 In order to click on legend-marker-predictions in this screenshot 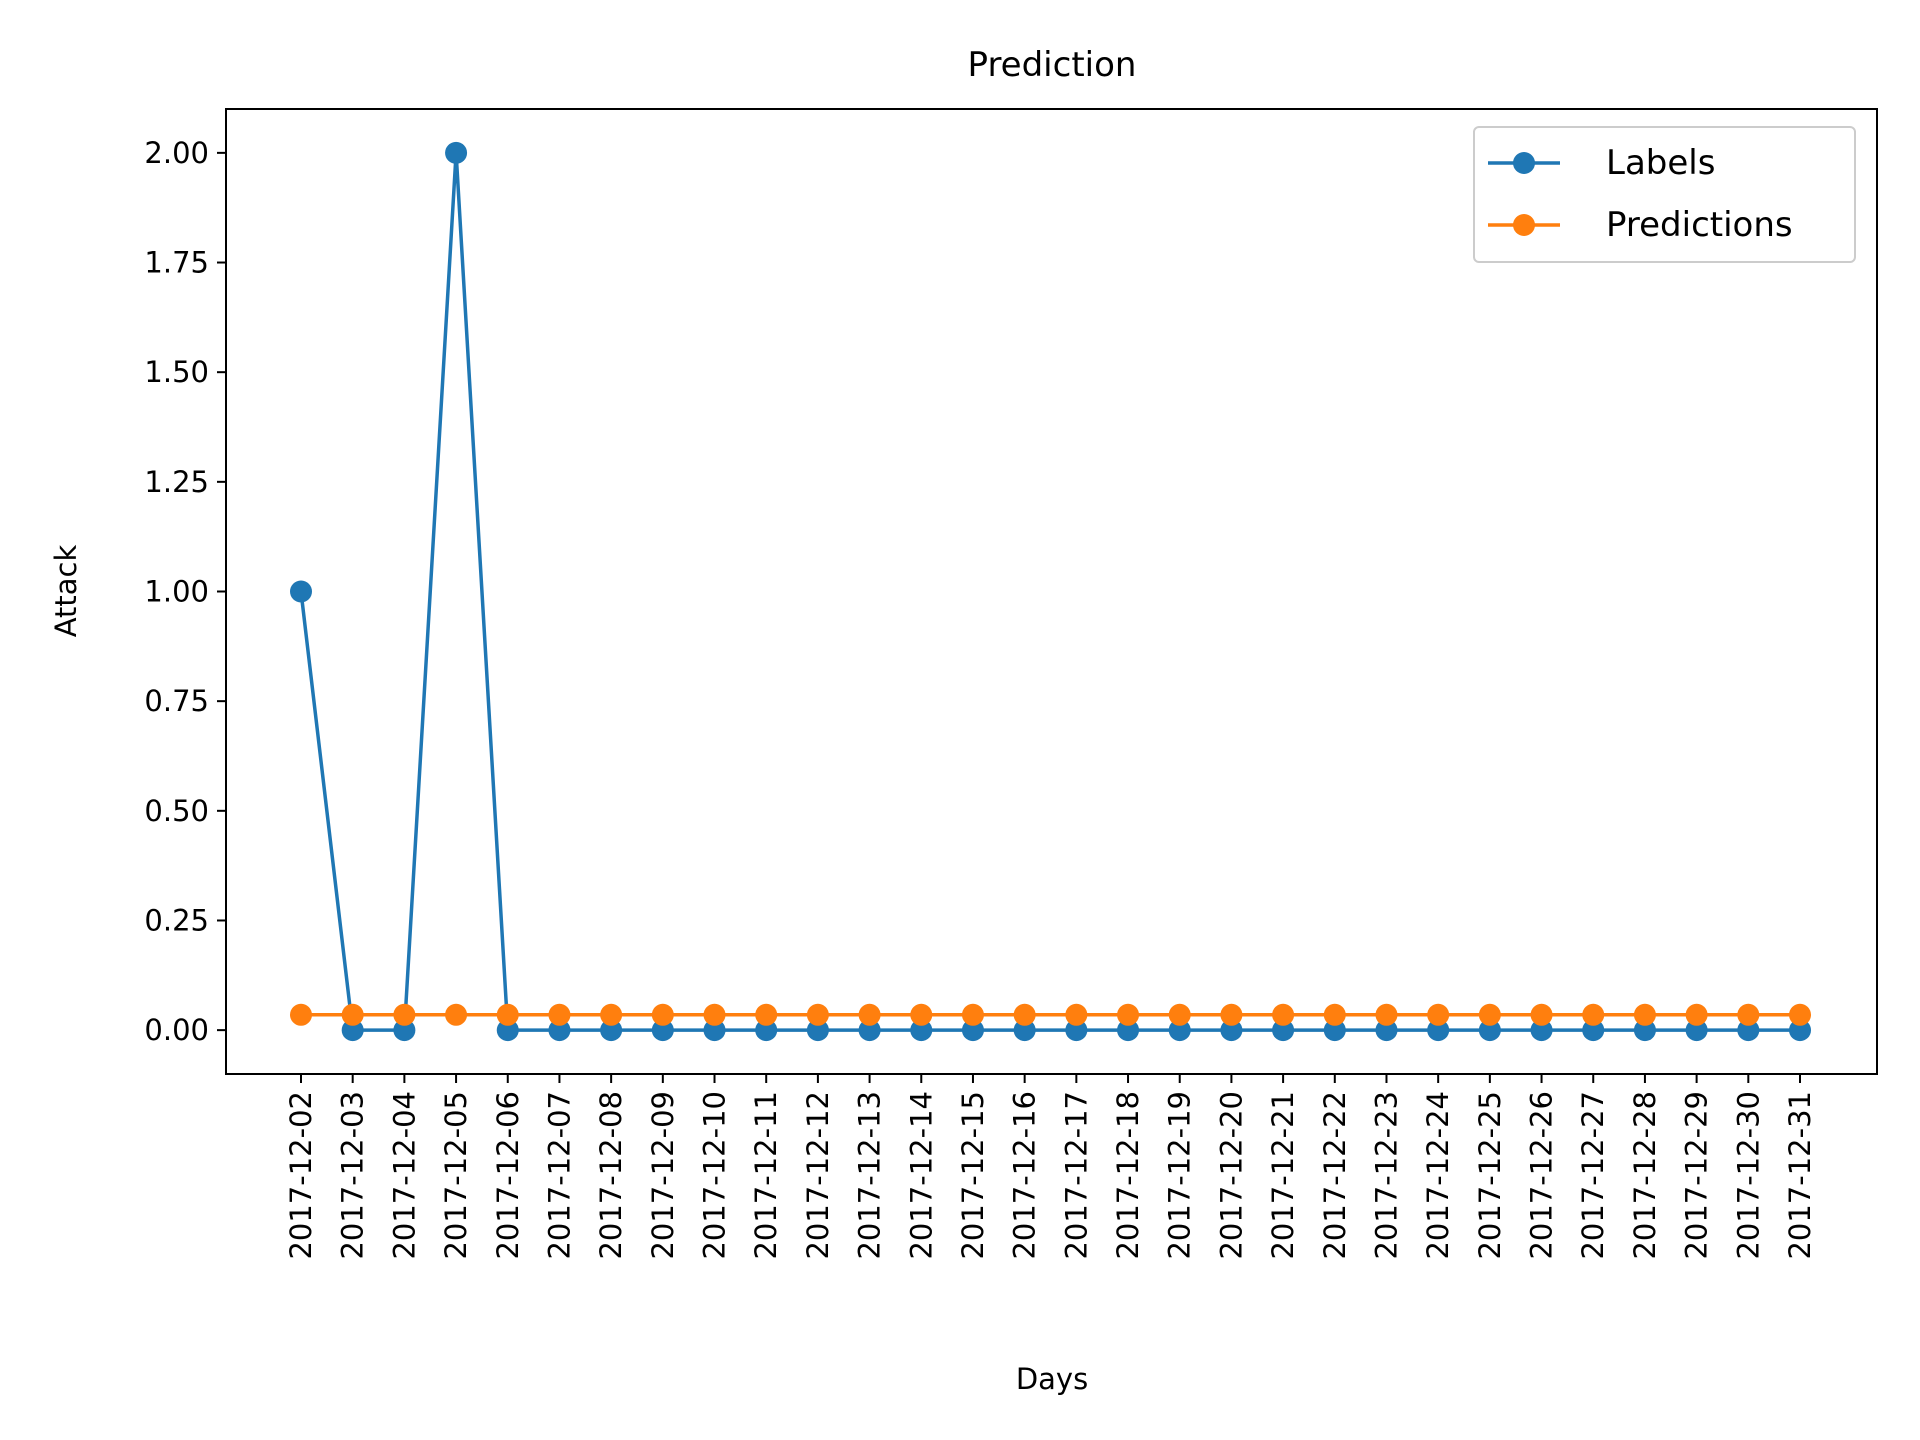, I will do `click(1524, 225)`.